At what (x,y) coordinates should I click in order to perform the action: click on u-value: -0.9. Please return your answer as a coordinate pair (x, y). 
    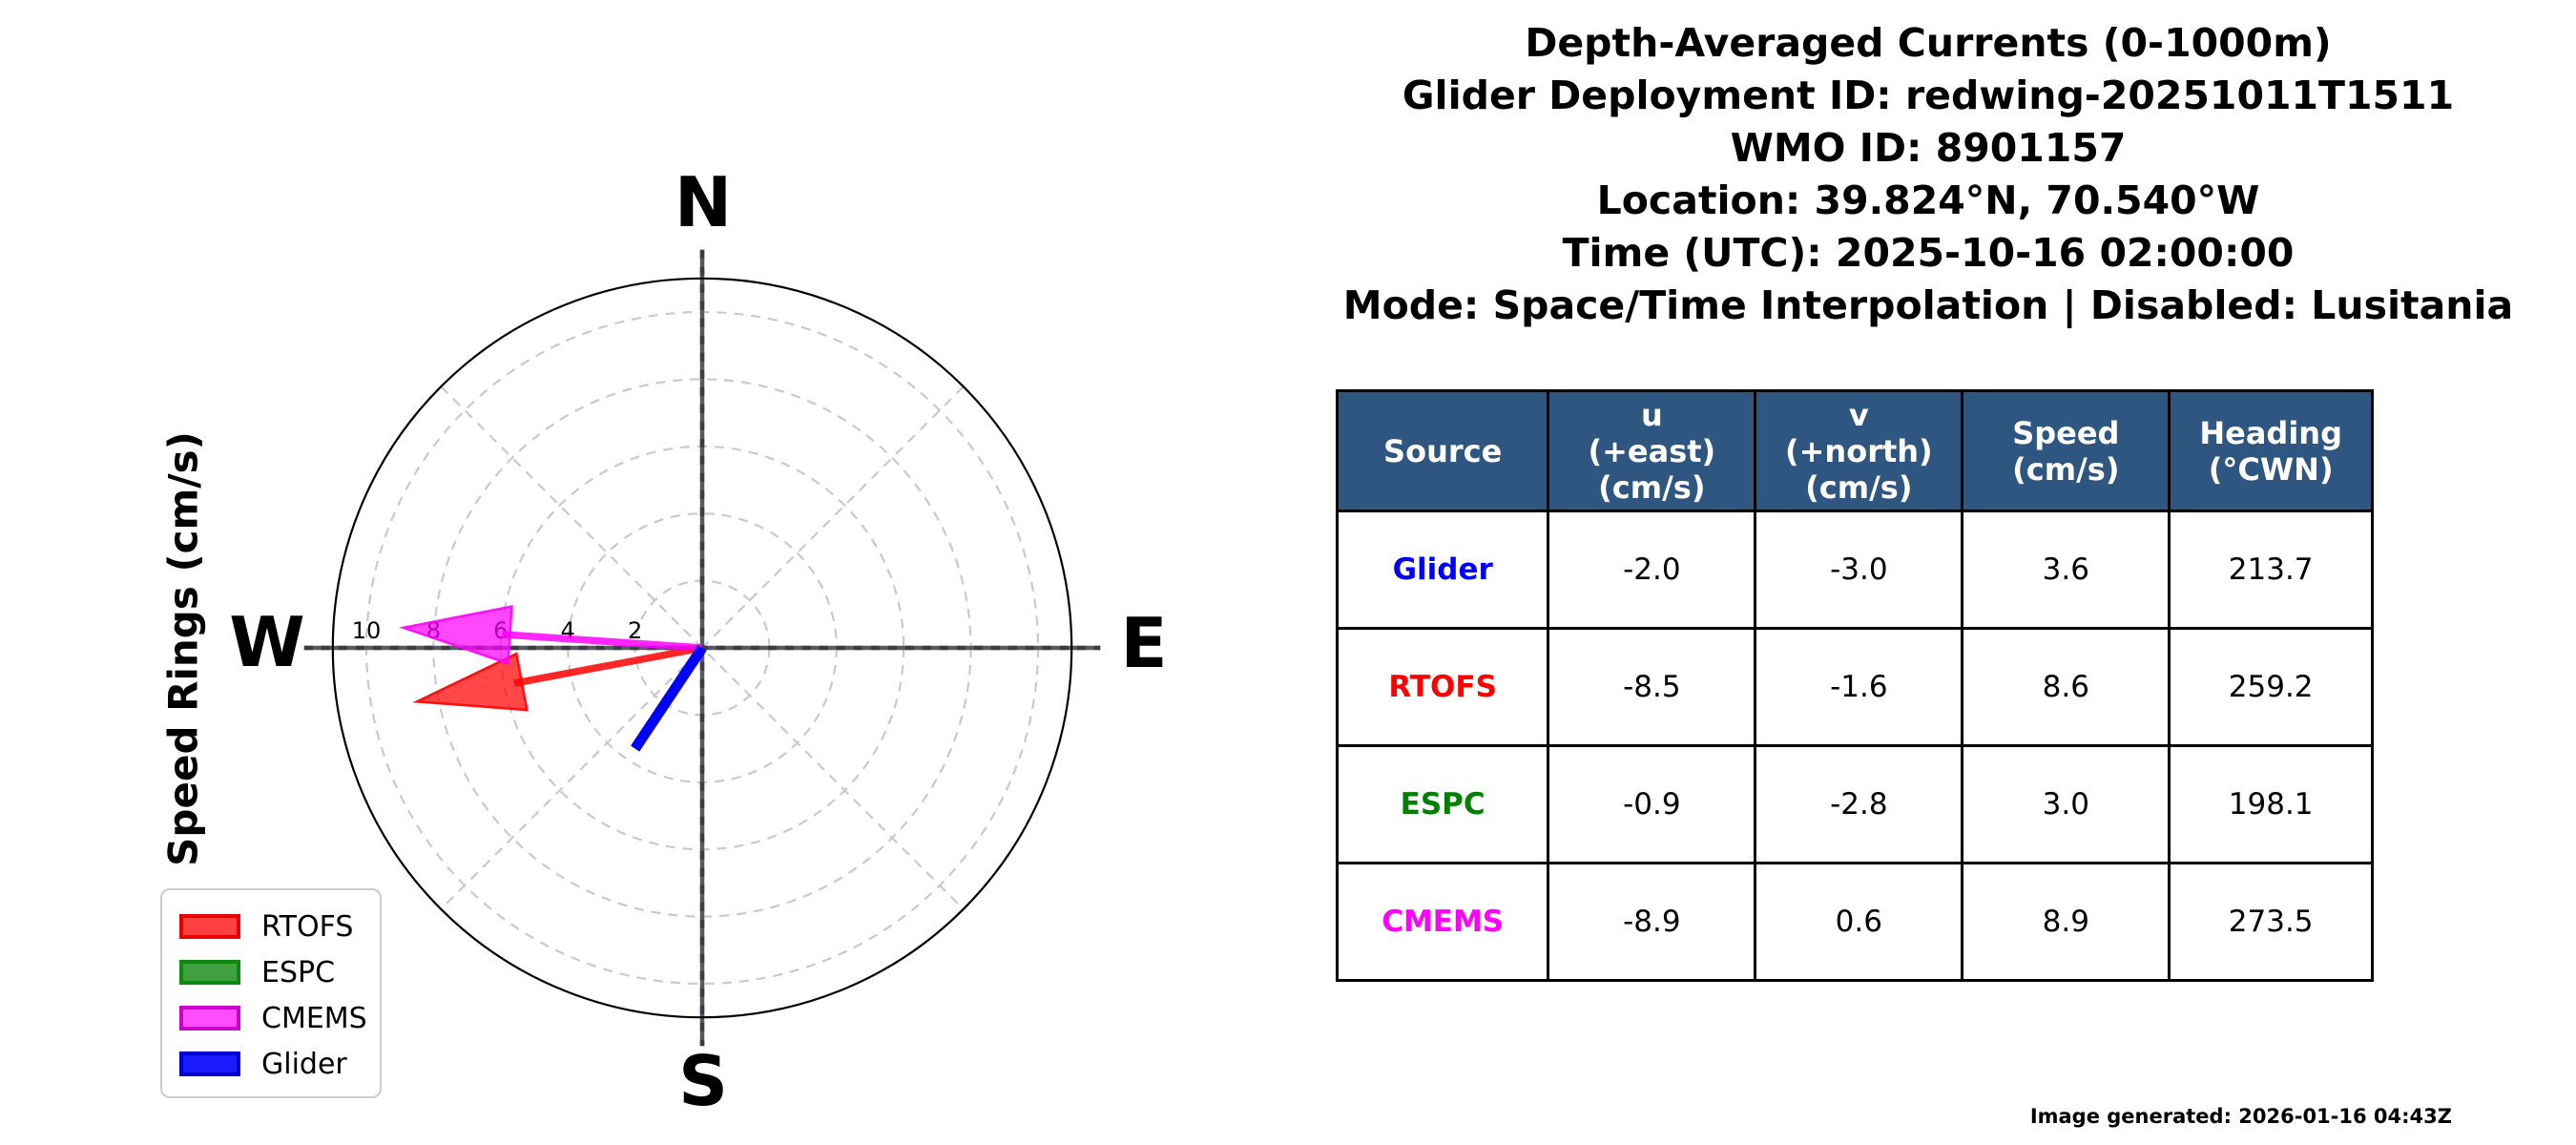
    Looking at the image, I should click on (1652, 804).